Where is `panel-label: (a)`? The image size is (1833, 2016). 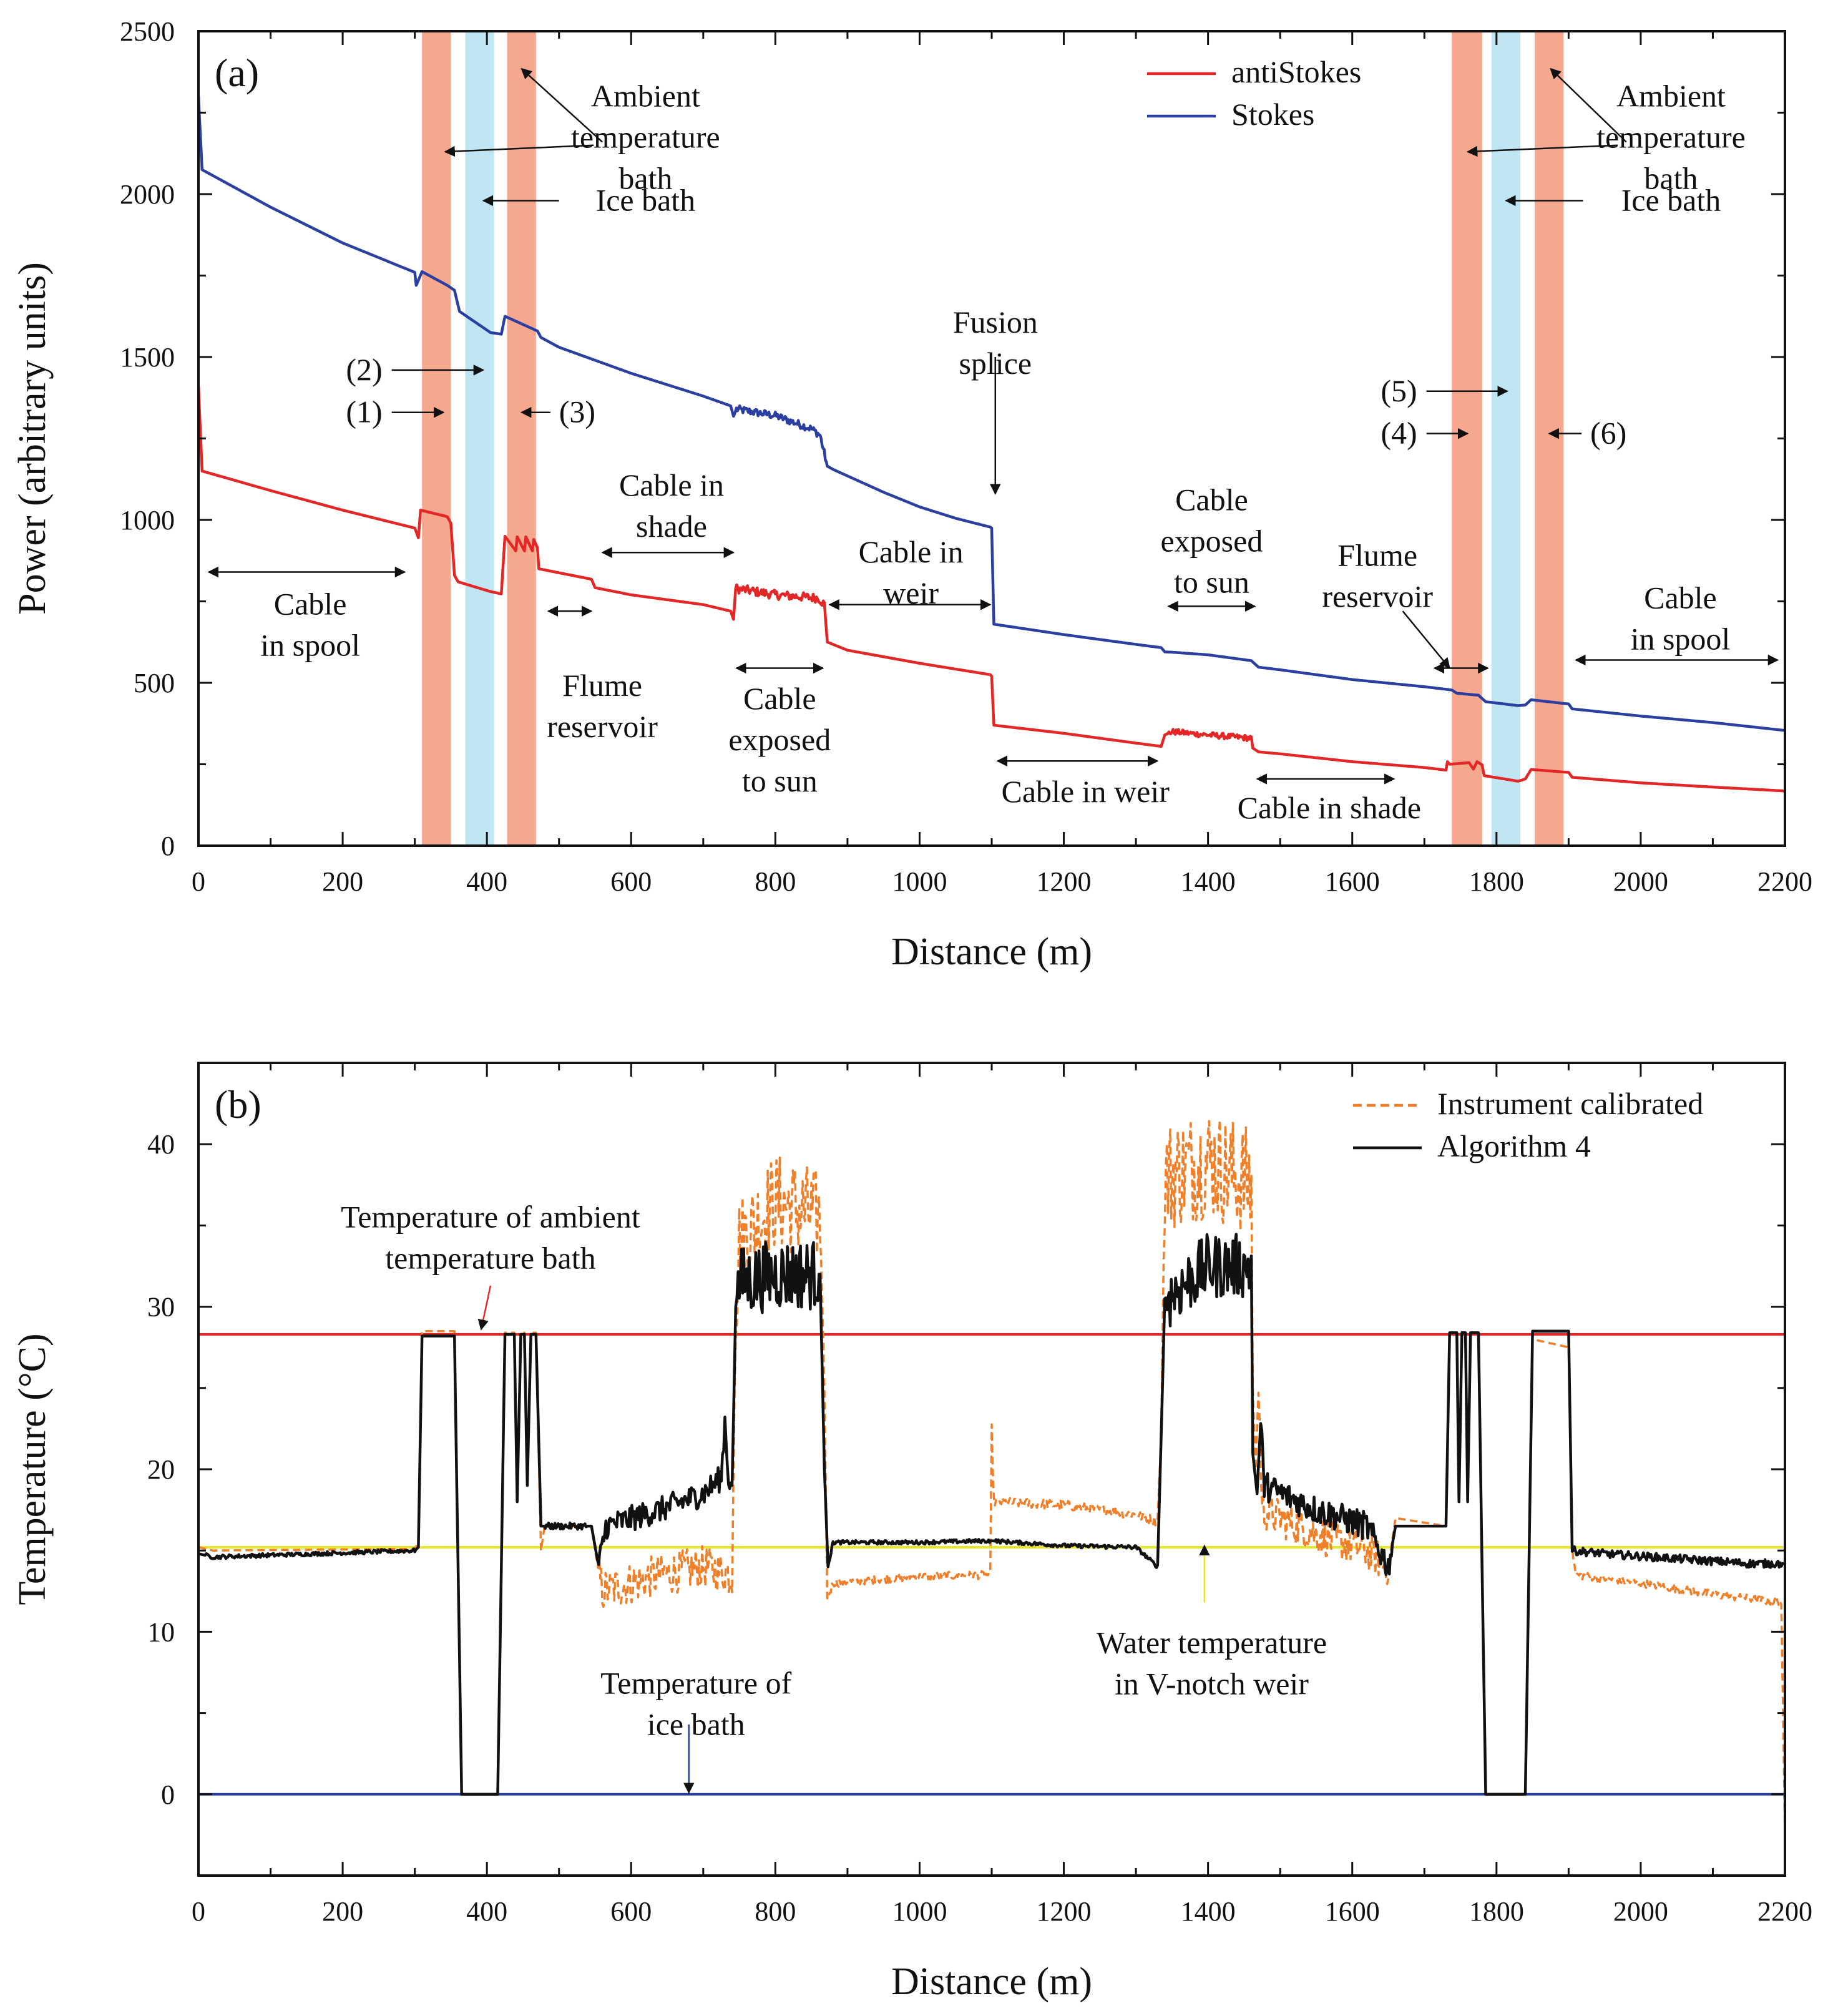
panel-label: (a) is located at coordinates (237, 73).